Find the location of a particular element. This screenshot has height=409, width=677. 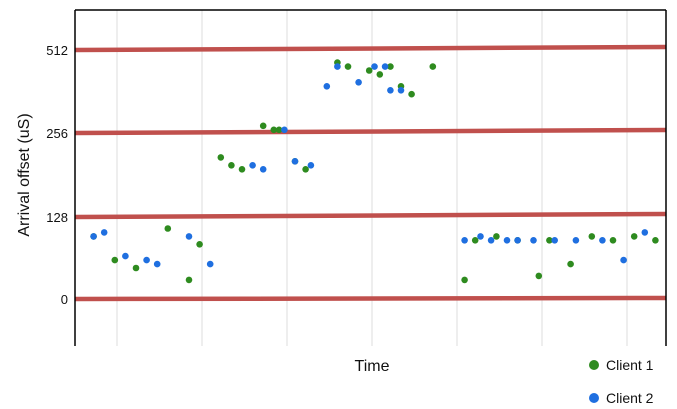

legend-label-client-2: Client 2 is located at coordinates (630, 398).